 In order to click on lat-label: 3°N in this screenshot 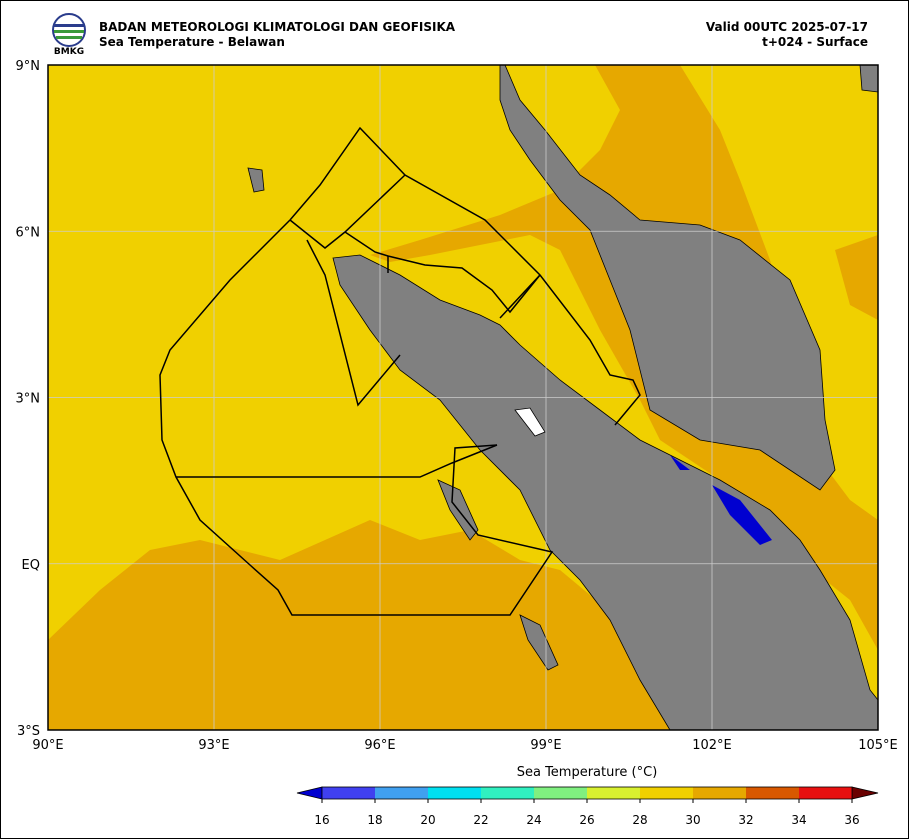, I will do `click(28, 399)`.